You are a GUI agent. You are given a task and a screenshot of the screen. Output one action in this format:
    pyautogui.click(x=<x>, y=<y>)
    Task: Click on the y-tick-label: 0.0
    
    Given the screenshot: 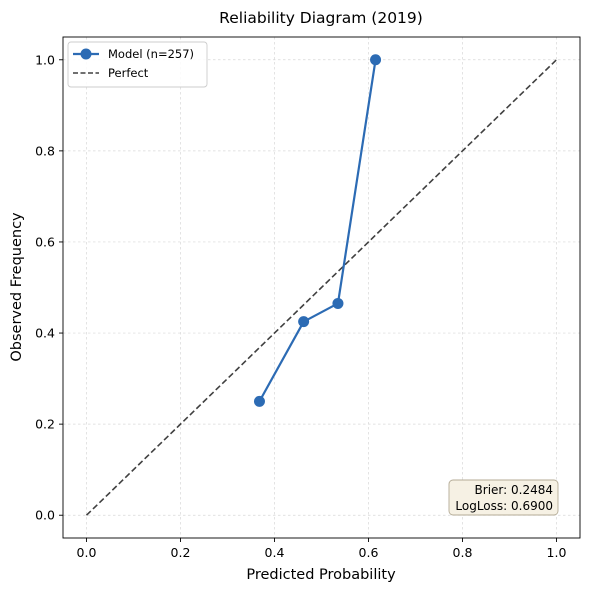 What is the action you would take?
    pyautogui.click(x=45, y=515)
    